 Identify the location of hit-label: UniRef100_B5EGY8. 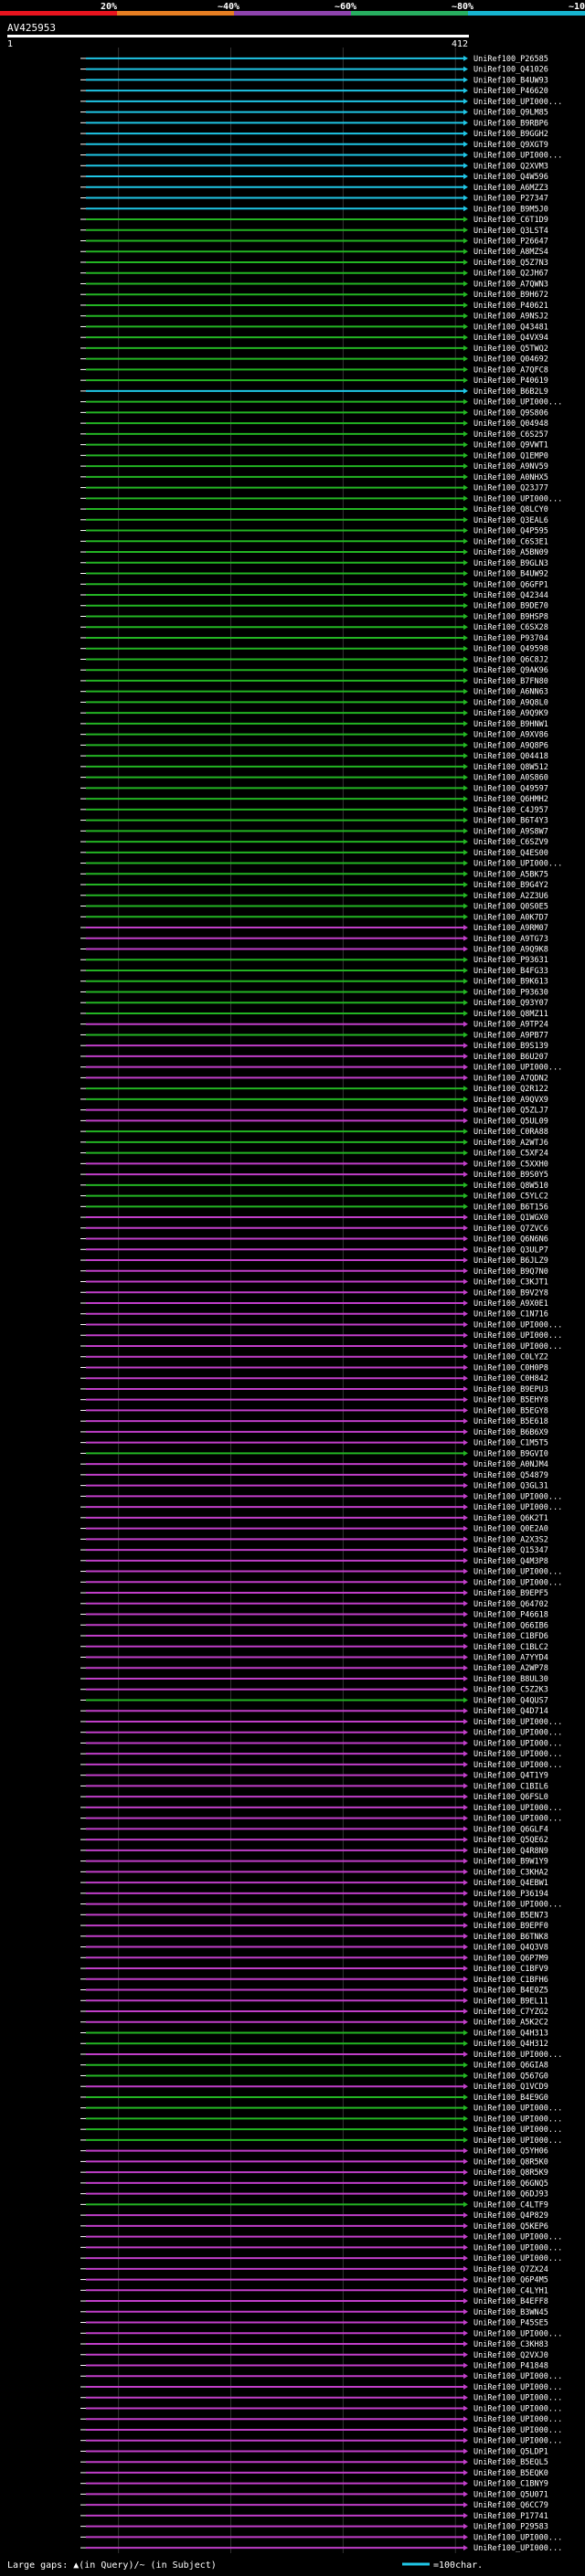
(511, 1410).